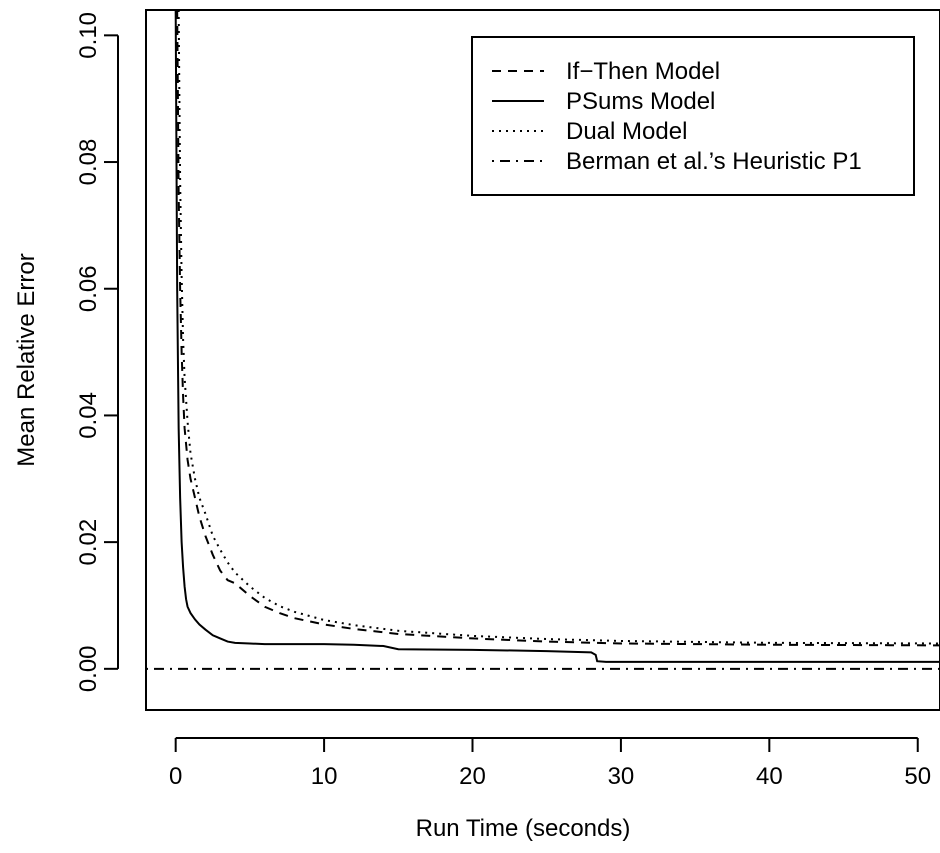 The image size is (940, 853). Describe the element at coordinates (640, 101) in the screenshot. I see `legend-label-2: PSums Model` at that location.